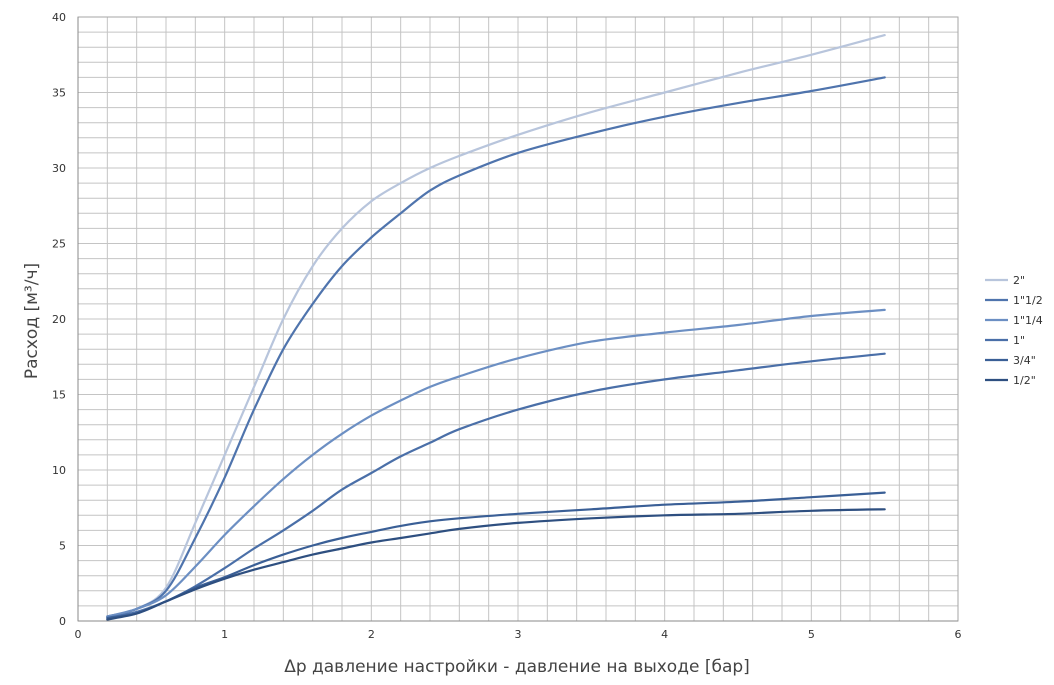 The width and height of the screenshot is (1054, 685). What do you see at coordinates (664, 634) in the screenshot?
I see `x-tick-label: 4` at bounding box center [664, 634].